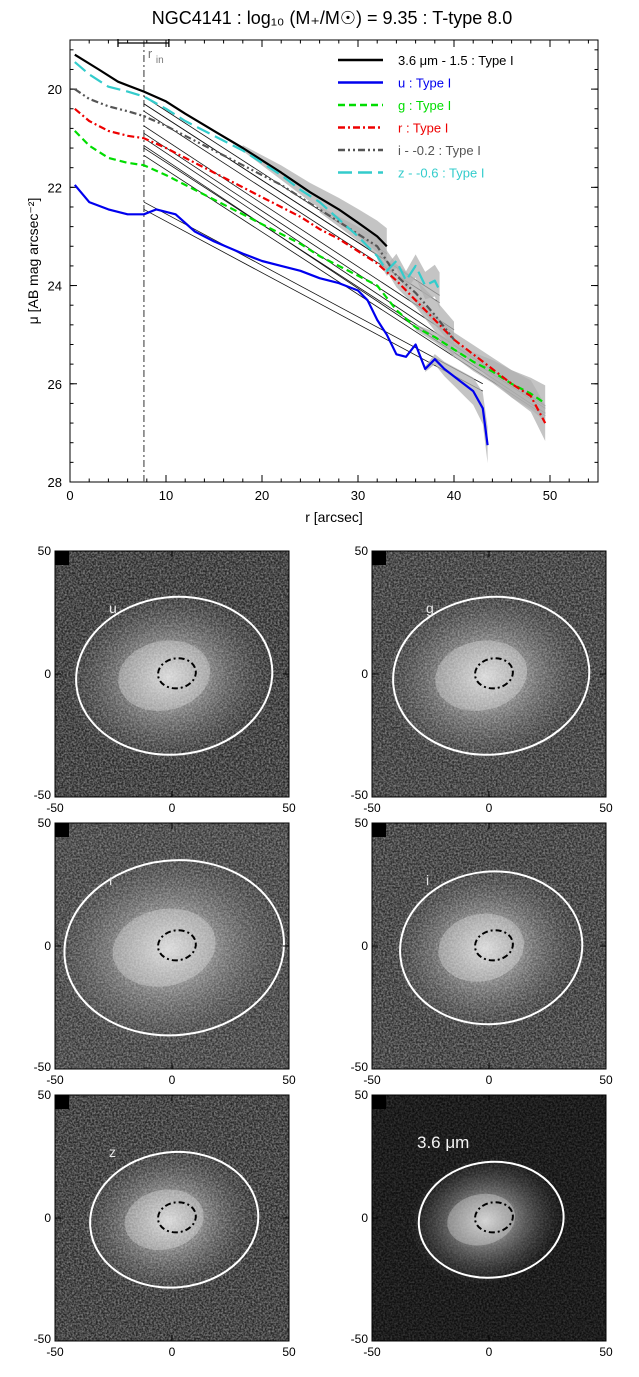 The image size is (639, 1377). Describe the element at coordinates (334, 517) in the screenshot. I see `x-axis-label: r [arcsec]` at that location.